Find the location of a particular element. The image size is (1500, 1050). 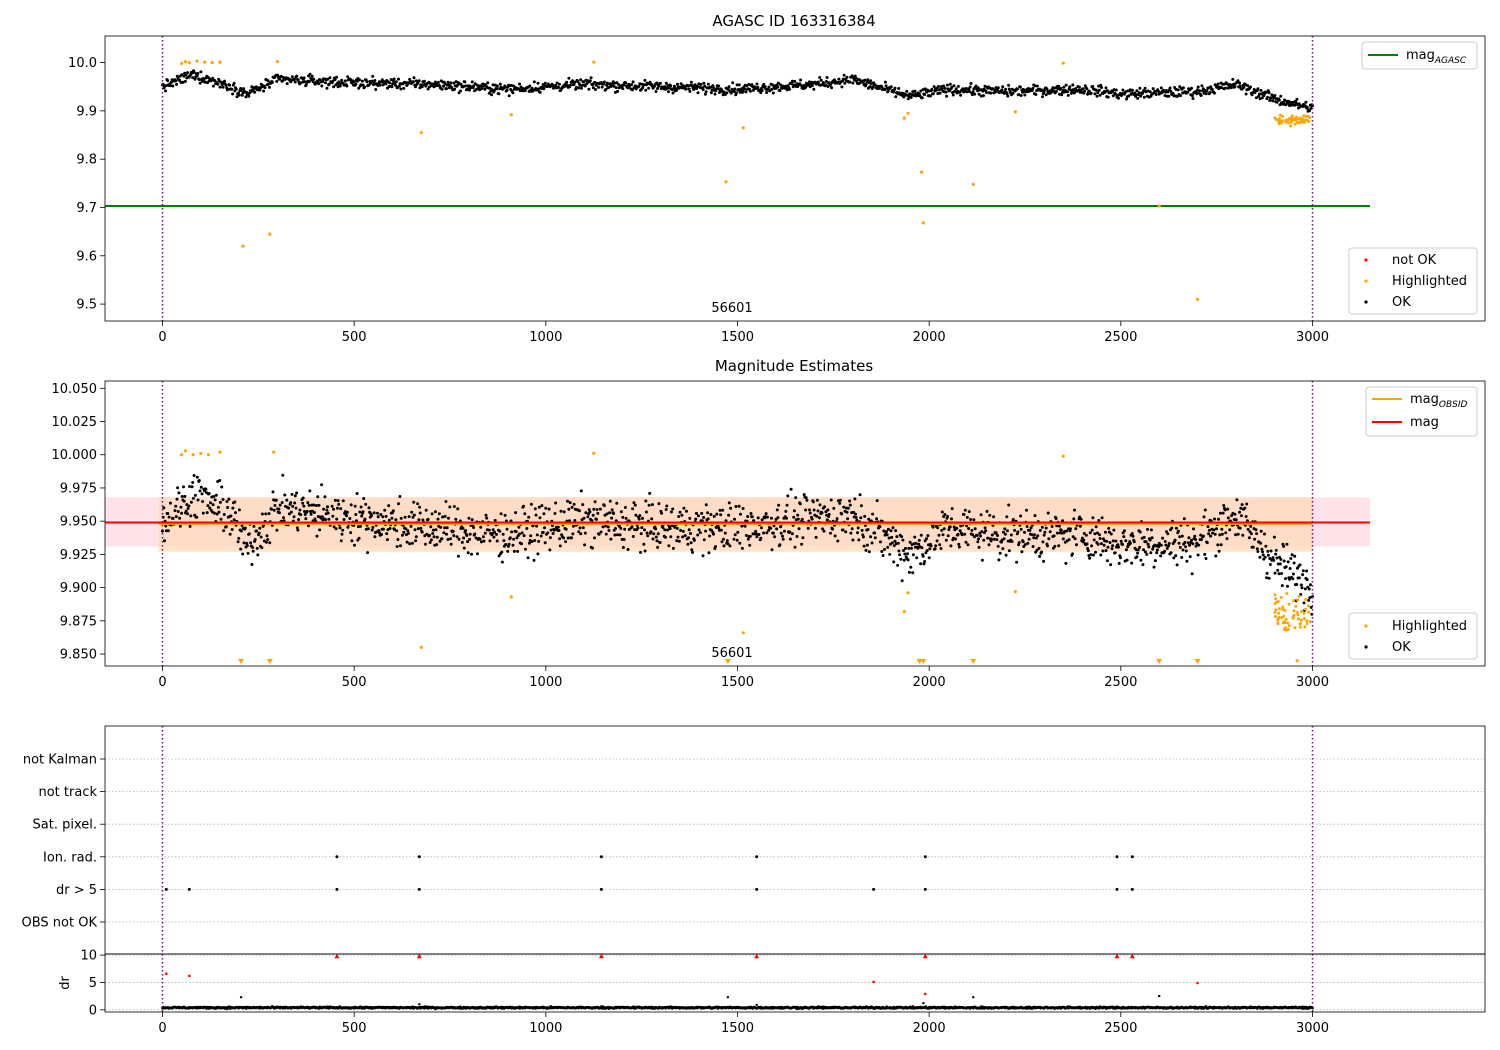

flag-point is located at coordinates (337, 857).